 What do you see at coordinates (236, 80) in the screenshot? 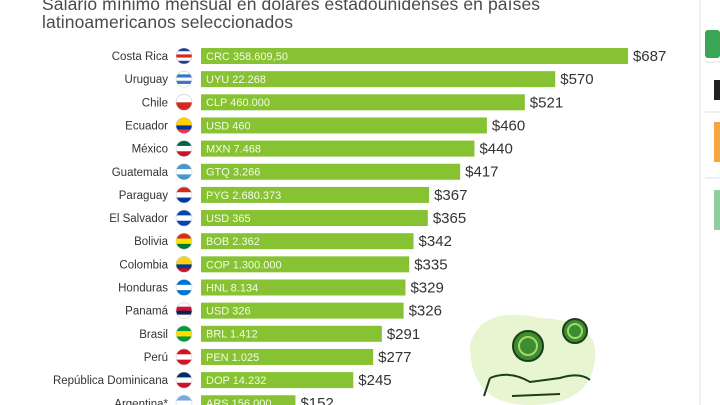
I see `bar-label: UYU 22.268` at bounding box center [236, 80].